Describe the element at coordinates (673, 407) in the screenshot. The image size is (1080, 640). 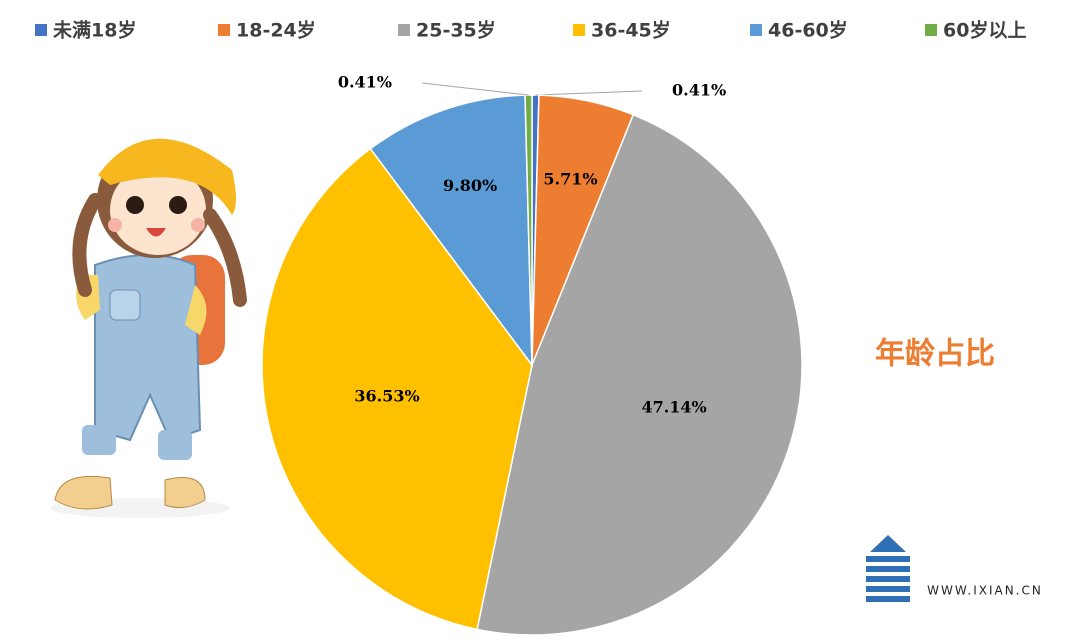
I see `value-label: 47.14%` at that location.